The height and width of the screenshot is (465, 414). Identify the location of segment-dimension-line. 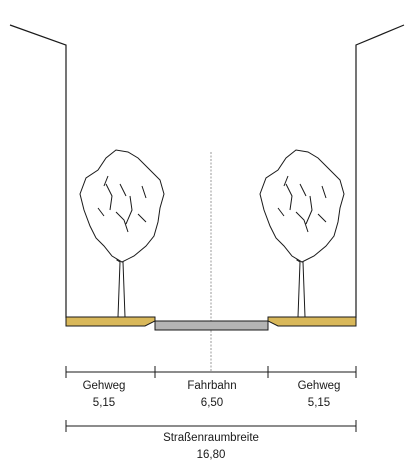
(211, 372).